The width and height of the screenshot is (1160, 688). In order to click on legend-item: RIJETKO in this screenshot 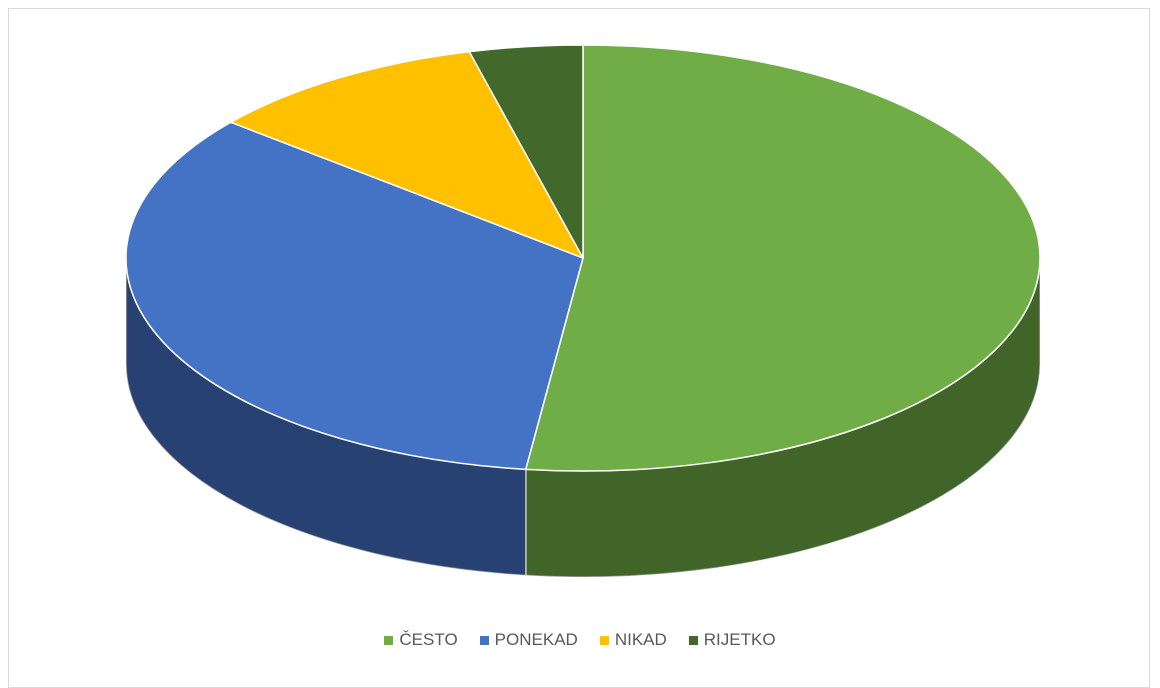, I will do `click(732, 640)`.